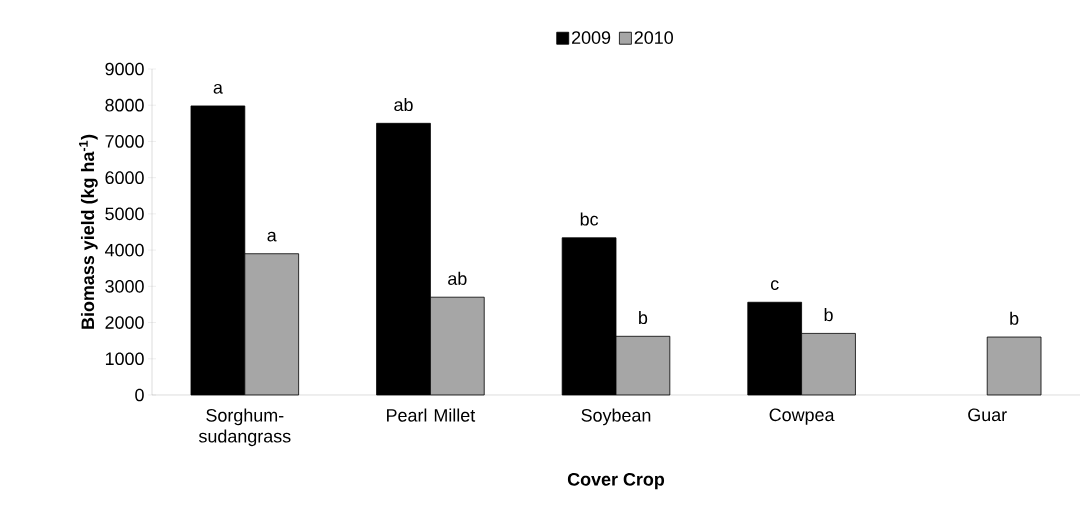 The width and height of the screenshot is (1090, 518). I want to click on x-tick-label: Sorghum-sudangrass, so click(244, 427).